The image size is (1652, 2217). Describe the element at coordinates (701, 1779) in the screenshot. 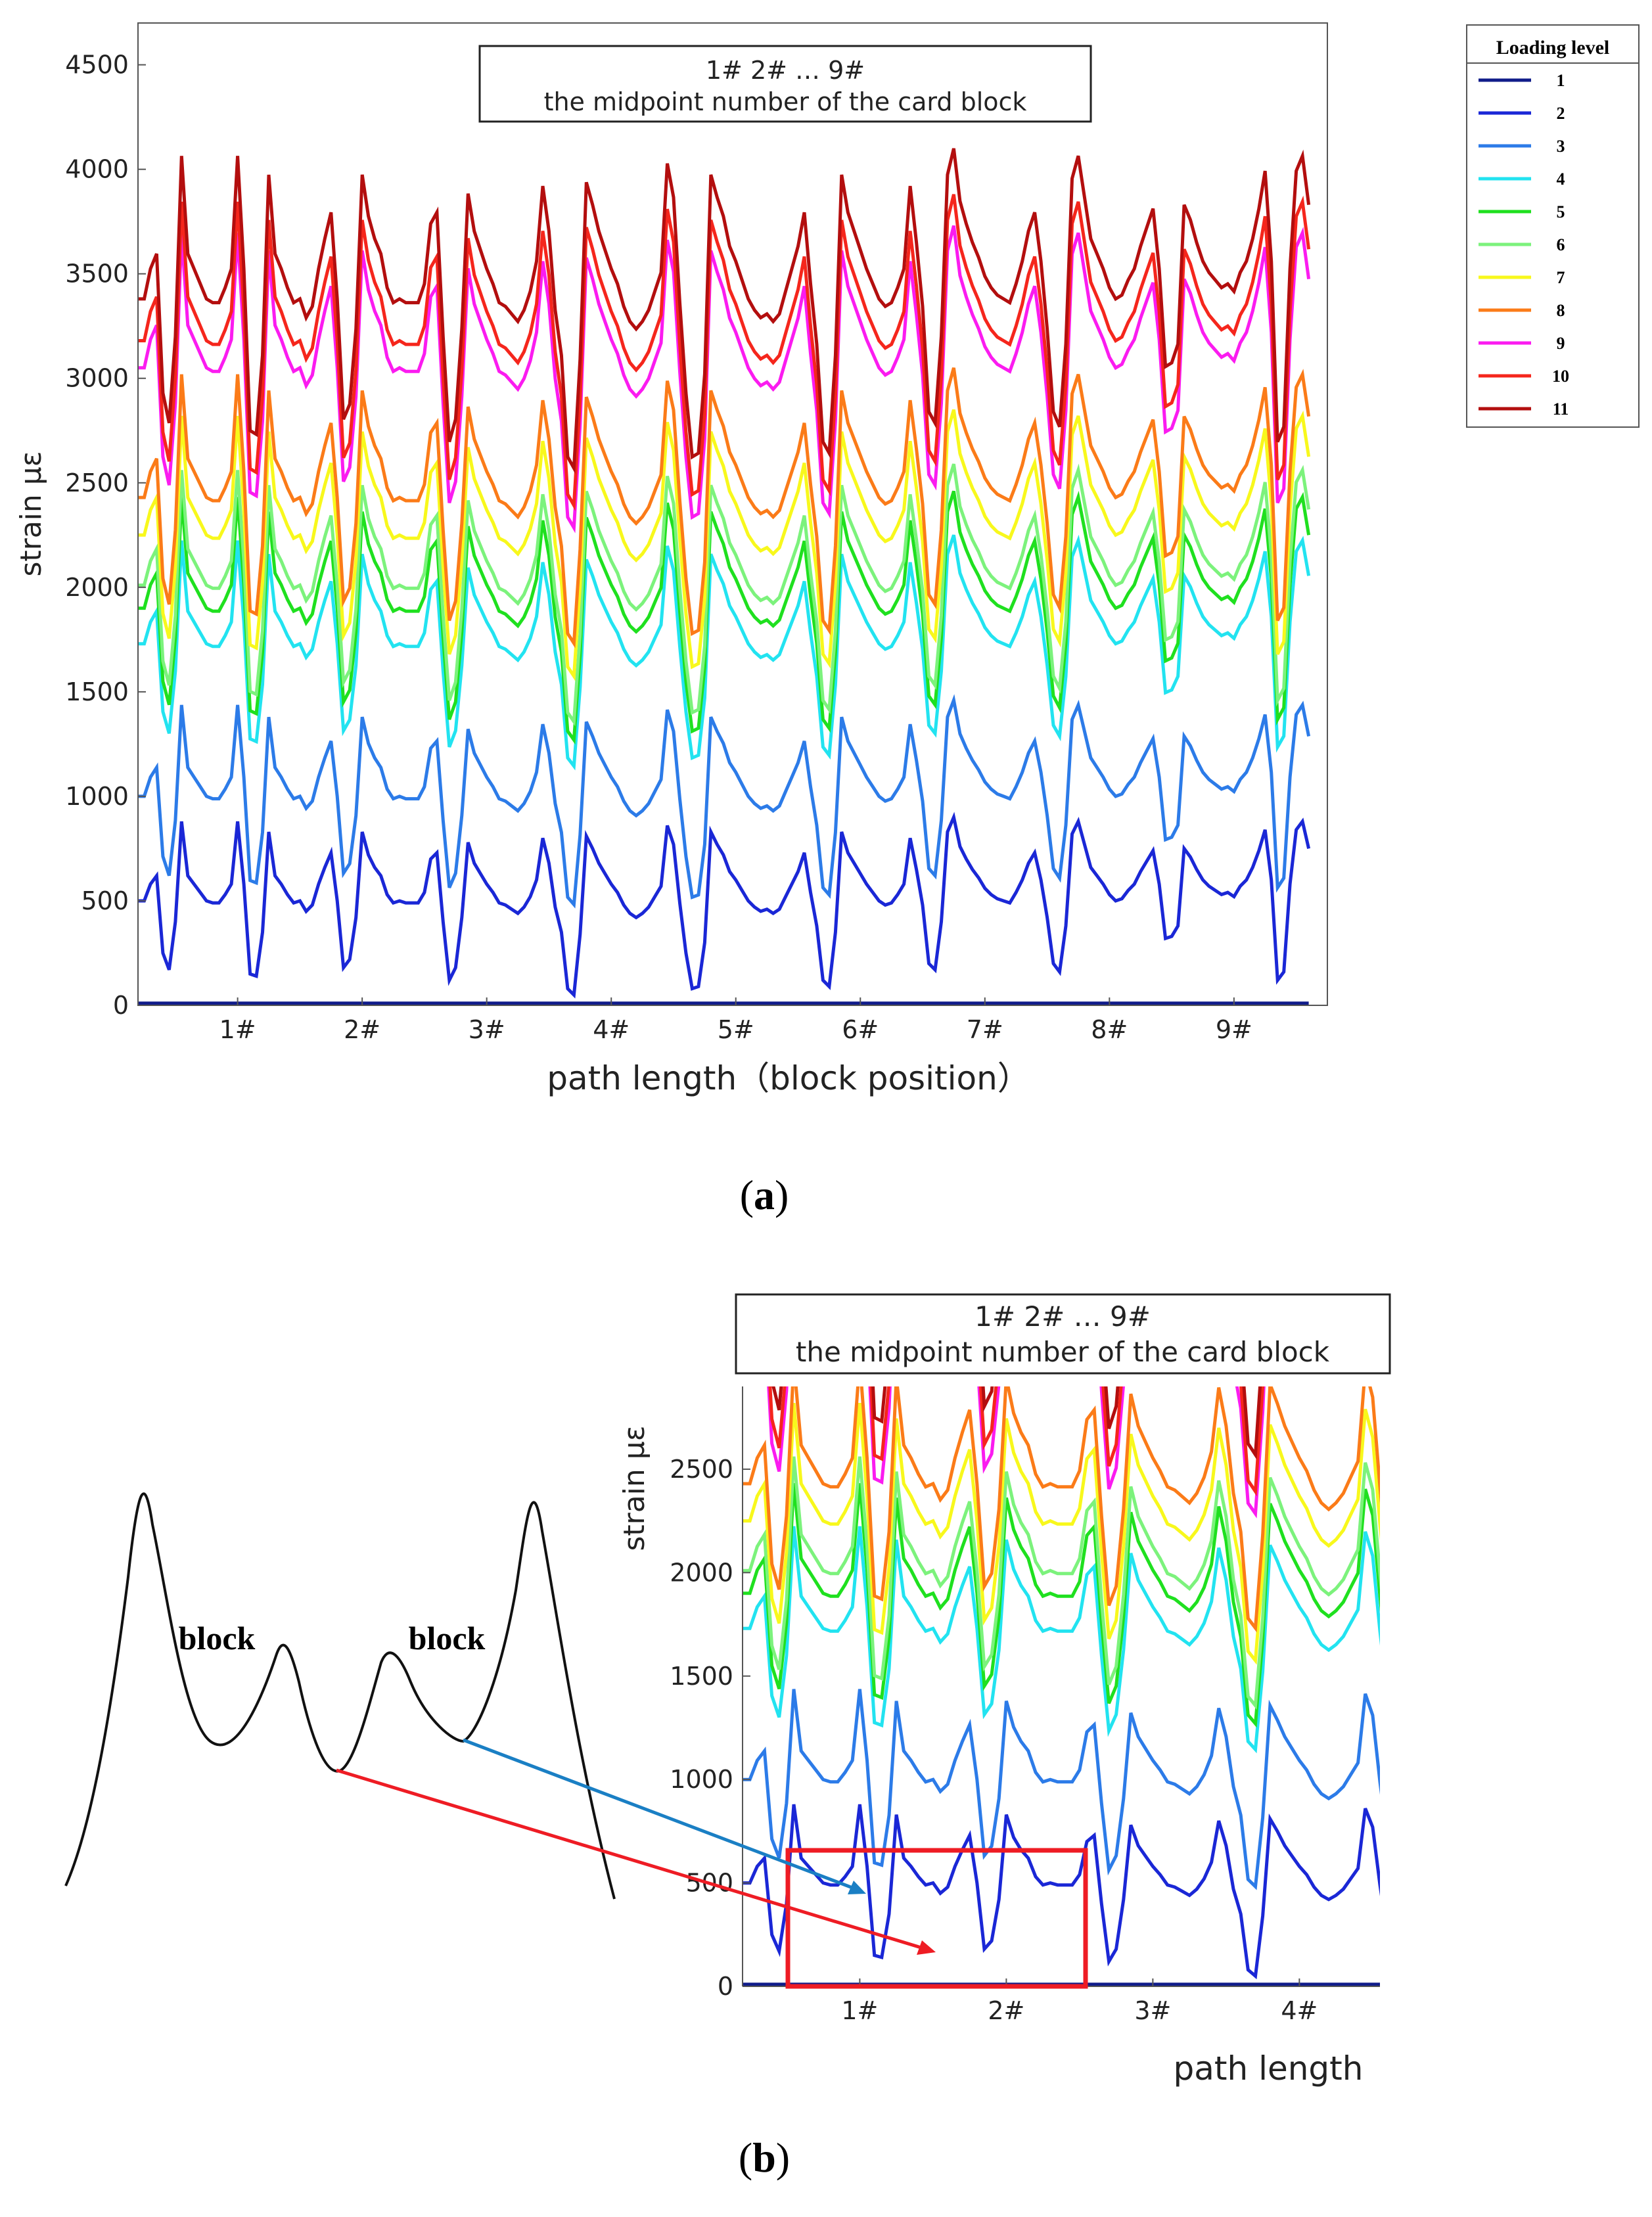

I see `panel-b-ytick-label: 1000` at that location.